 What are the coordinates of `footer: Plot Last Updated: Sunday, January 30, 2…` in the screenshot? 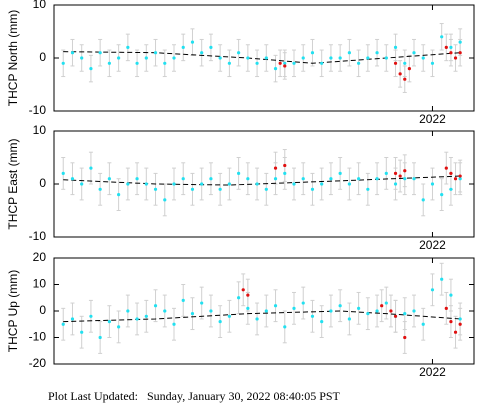 It's located at (194, 396).